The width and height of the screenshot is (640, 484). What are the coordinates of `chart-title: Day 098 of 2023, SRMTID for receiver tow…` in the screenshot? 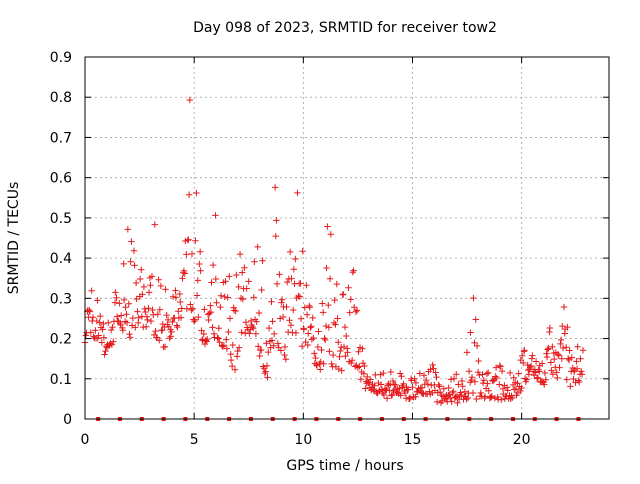 It's located at (345, 28).